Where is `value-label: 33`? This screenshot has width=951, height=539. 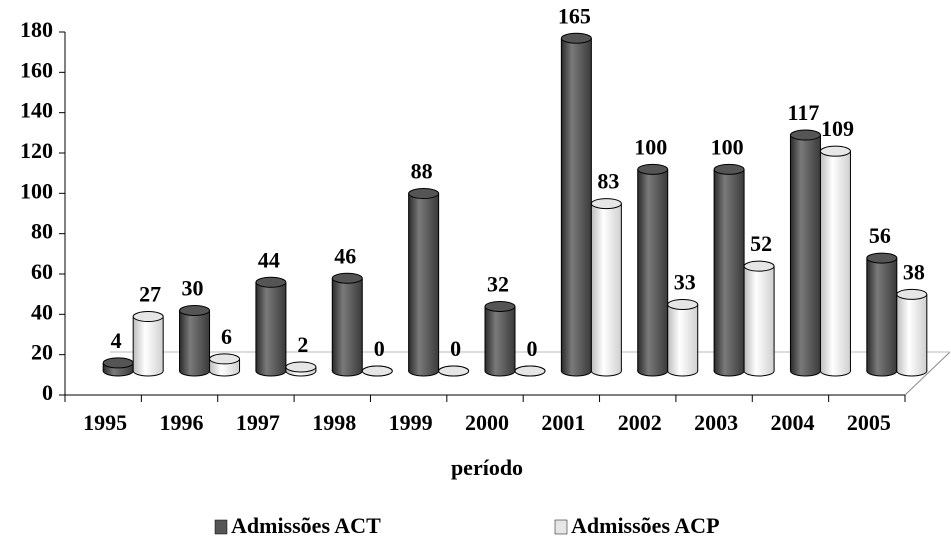
value-label: 33 is located at coordinates (685, 281).